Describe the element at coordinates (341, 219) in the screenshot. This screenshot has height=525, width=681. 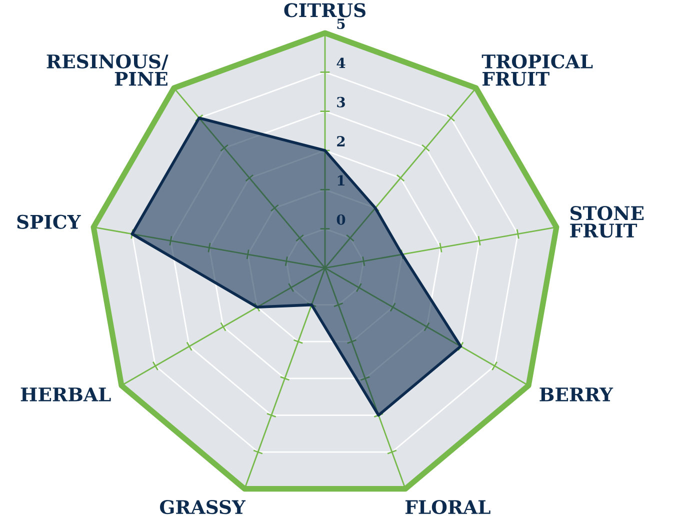
I see `y-tick-label: 0` at that location.